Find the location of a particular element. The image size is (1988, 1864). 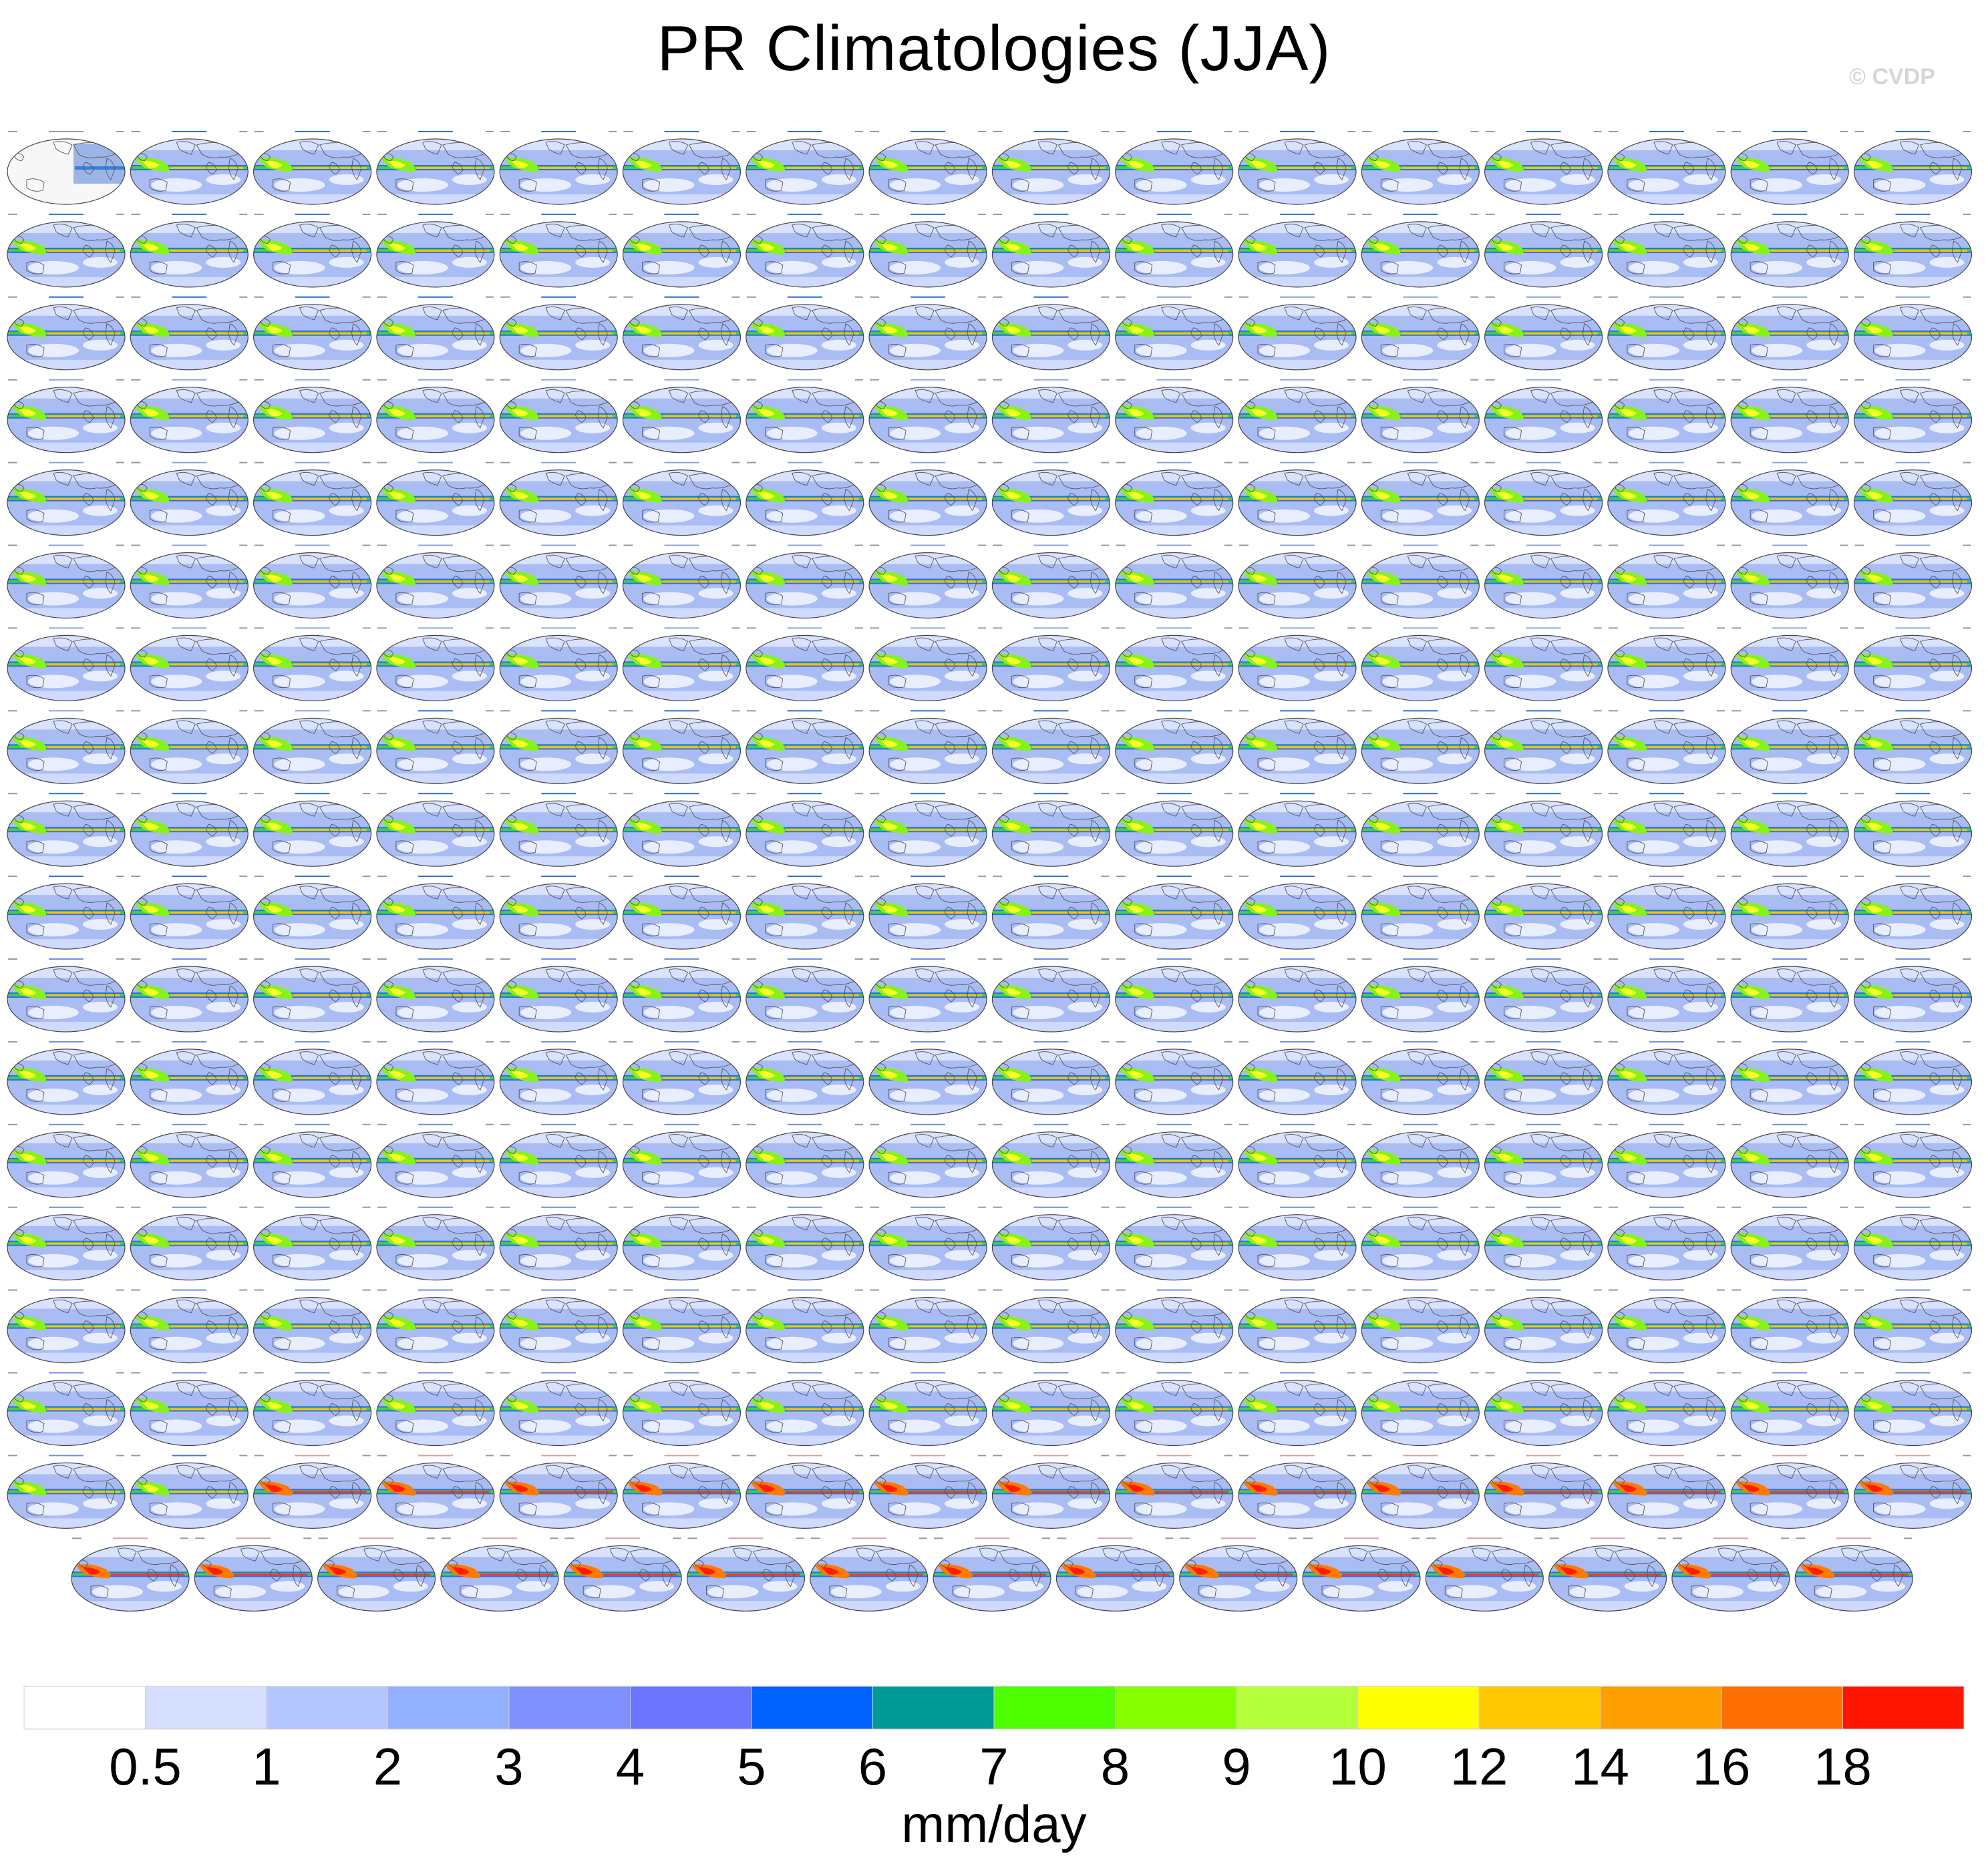

colorbar-tick-label: 5 is located at coordinates (751, 1766).